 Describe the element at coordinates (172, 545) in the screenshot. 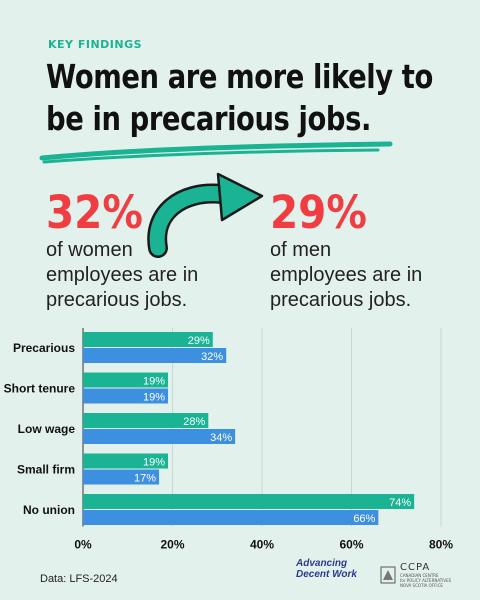

I see `x-tick-label: 20%` at that location.